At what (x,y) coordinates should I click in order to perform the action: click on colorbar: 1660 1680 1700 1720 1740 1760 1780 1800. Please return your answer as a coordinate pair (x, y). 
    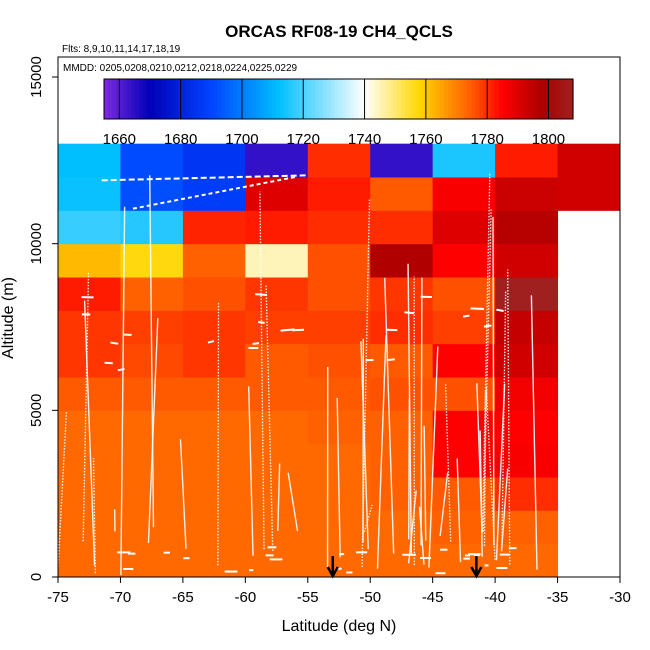
    Looking at the image, I should click on (338, 113).